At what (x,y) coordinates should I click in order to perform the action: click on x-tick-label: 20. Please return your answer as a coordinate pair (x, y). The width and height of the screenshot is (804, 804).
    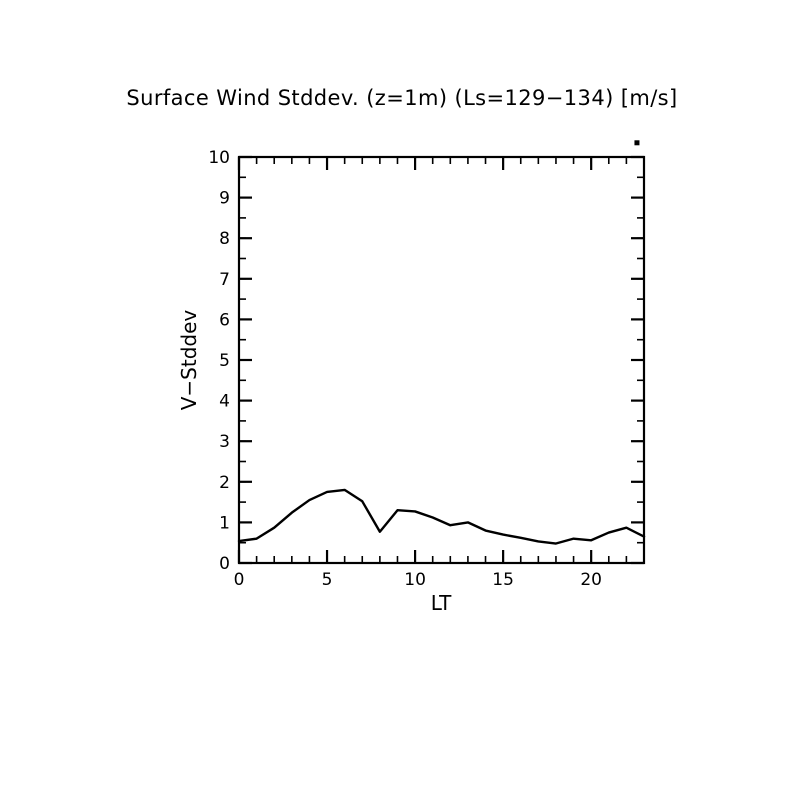
    Looking at the image, I should click on (591, 580).